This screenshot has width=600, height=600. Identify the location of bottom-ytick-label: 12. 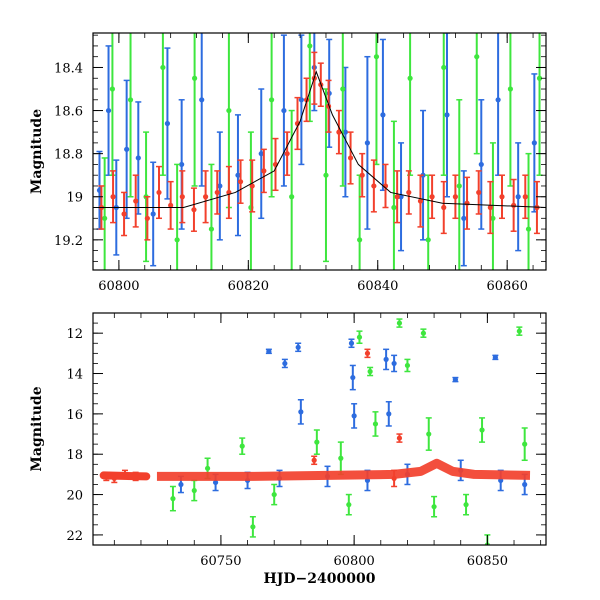
(74, 334).